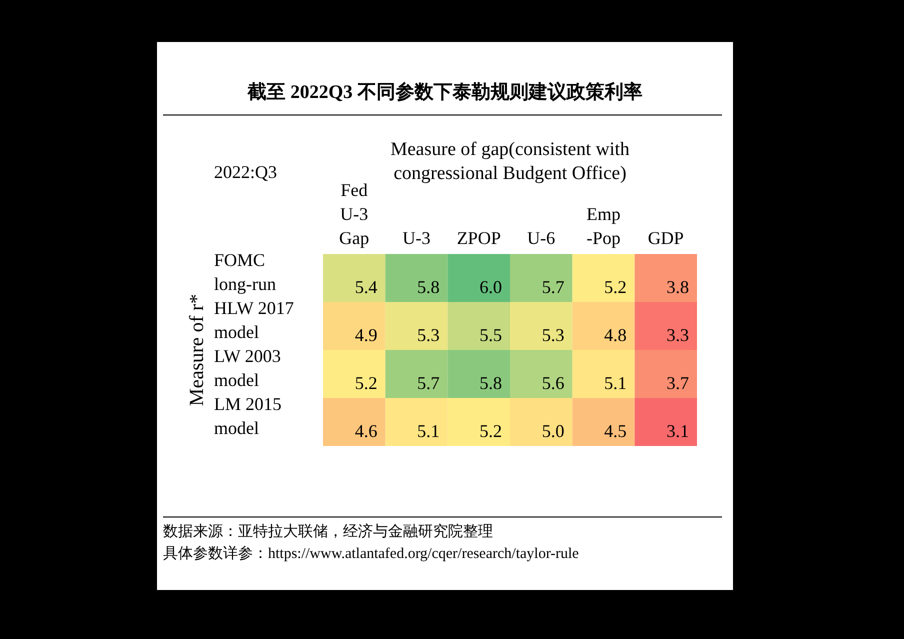 Image resolution: width=904 pixels, height=639 pixels. What do you see at coordinates (328, 531) in the screenshot?
I see `source-note: 数据来源：亚特拉大联储，经济与金融研究院整理` at bounding box center [328, 531].